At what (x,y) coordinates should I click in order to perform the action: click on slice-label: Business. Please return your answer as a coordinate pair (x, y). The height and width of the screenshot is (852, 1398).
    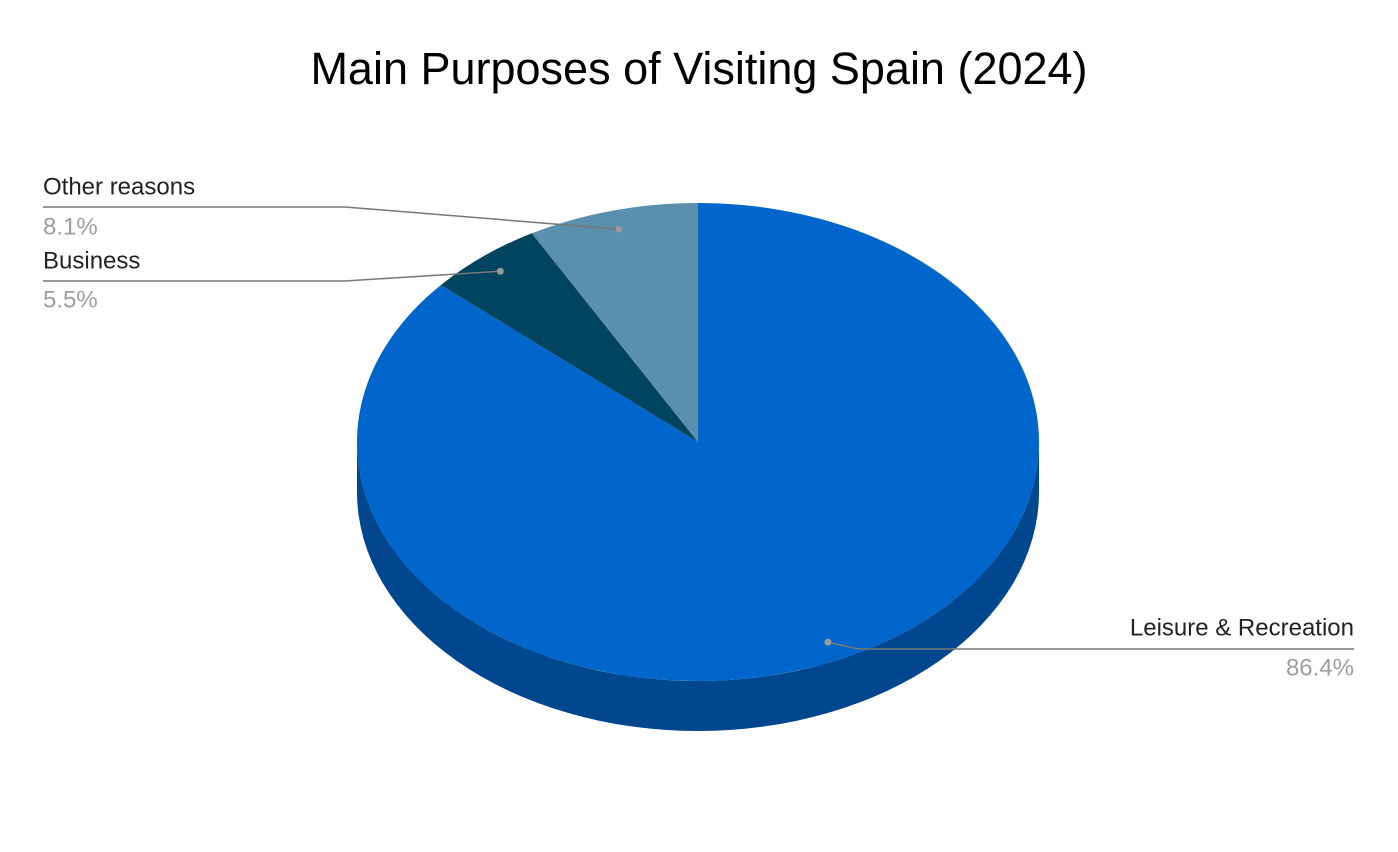
    Looking at the image, I should click on (91, 260).